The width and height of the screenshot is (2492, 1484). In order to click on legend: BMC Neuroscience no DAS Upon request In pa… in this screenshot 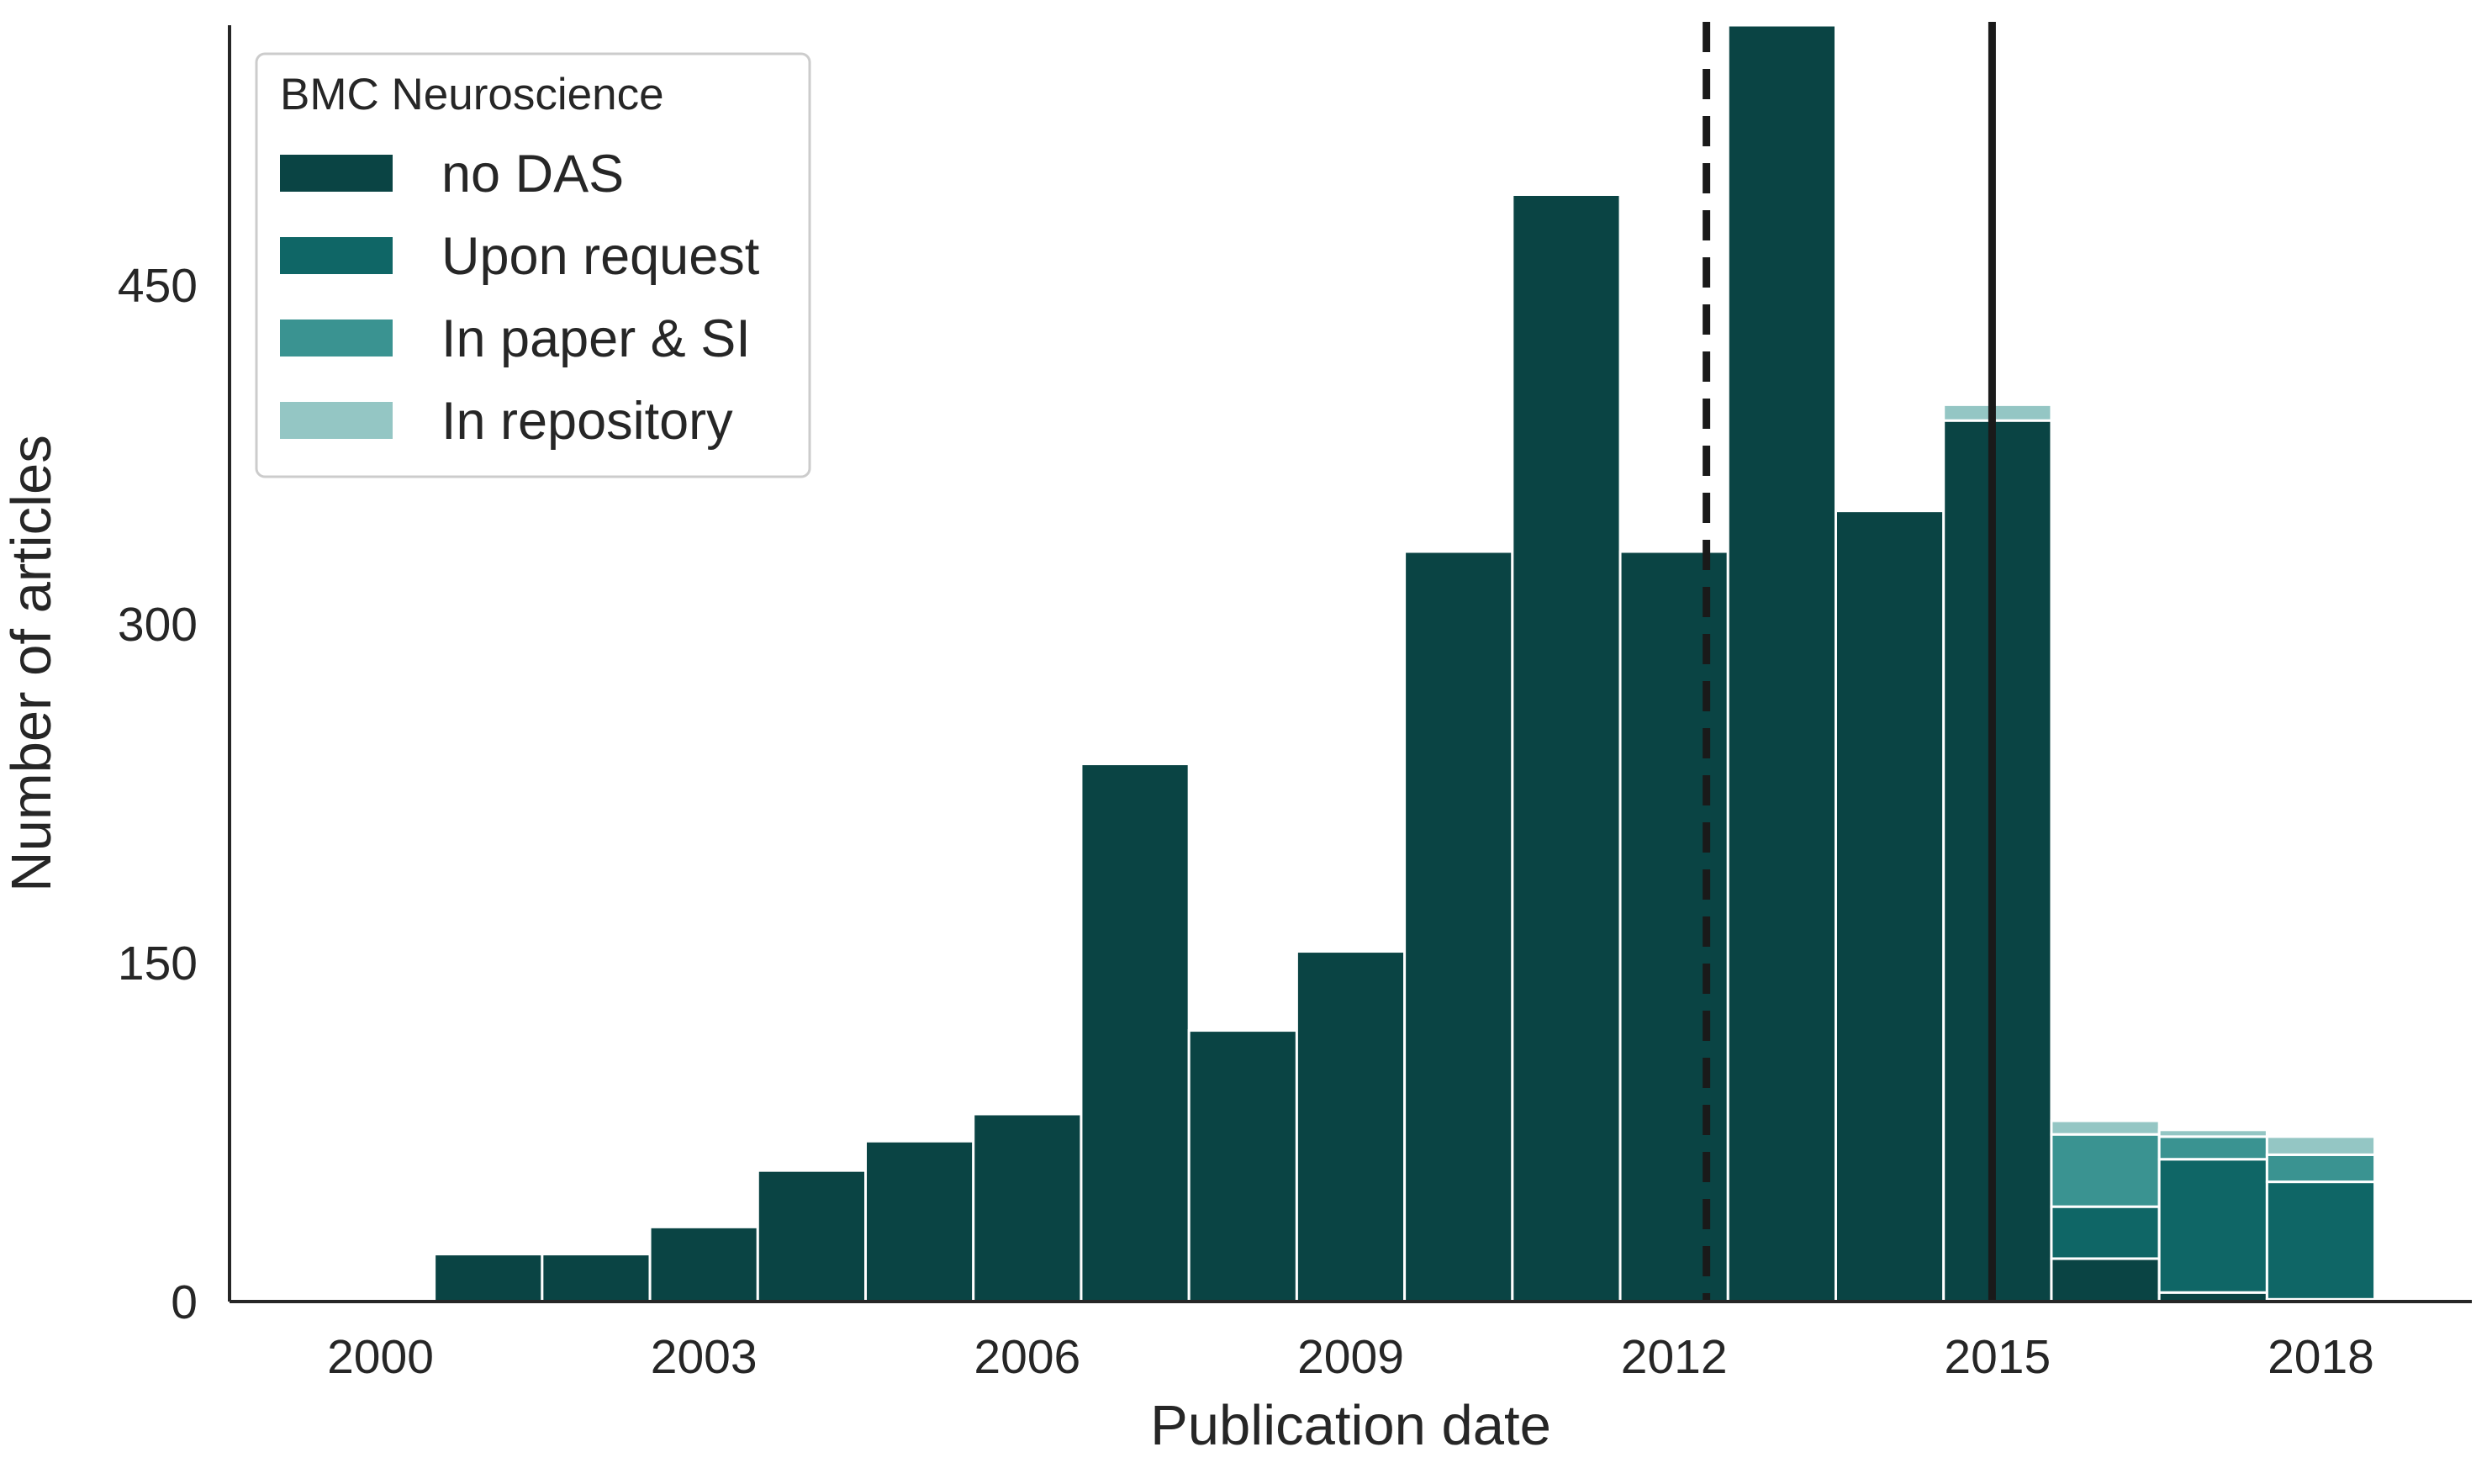, I will do `click(533, 265)`.